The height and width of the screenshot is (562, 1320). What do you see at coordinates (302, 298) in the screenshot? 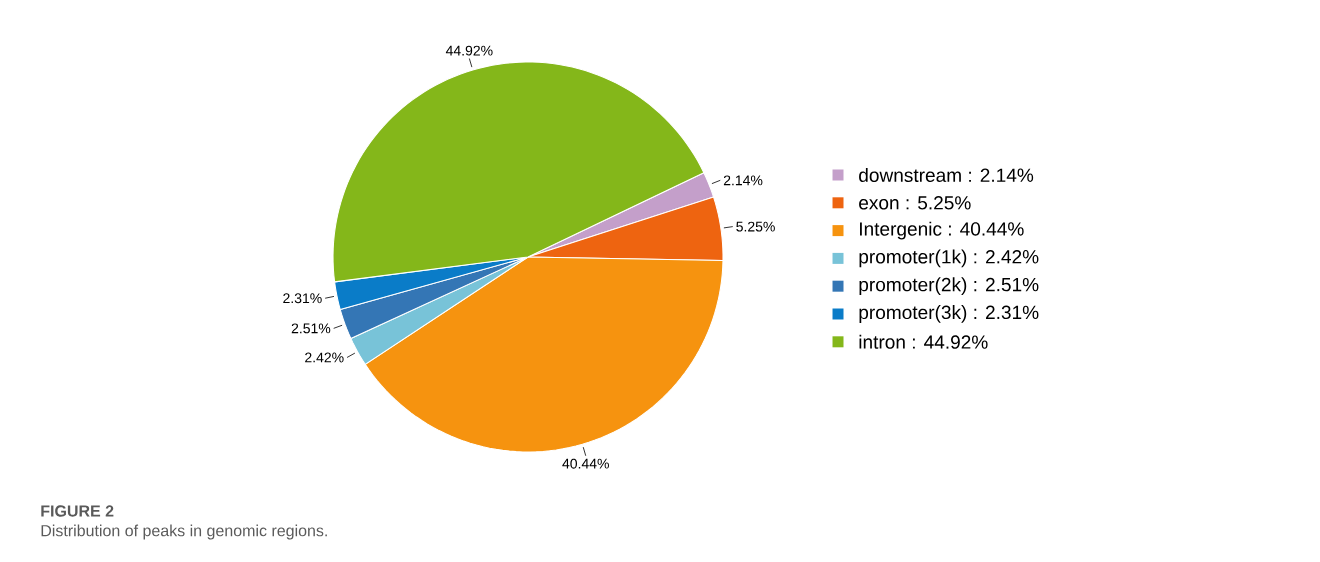
I see `data-label: 2.31%` at bounding box center [302, 298].